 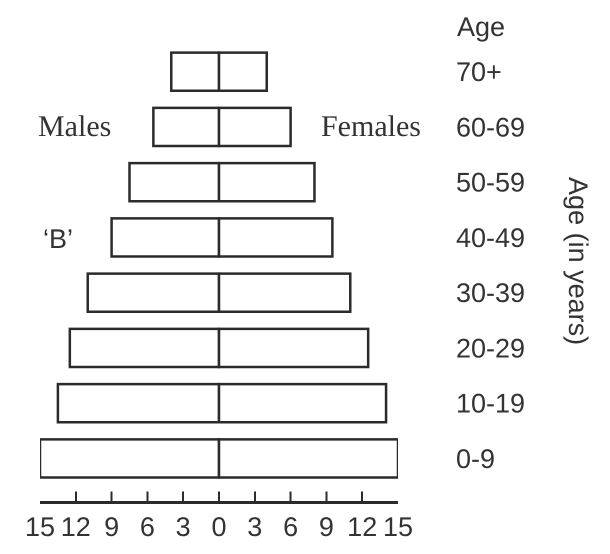 What do you see at coordinates (75, 126) in the screenshot?
I see `series-label: Males` at bounding box center [75, 126].